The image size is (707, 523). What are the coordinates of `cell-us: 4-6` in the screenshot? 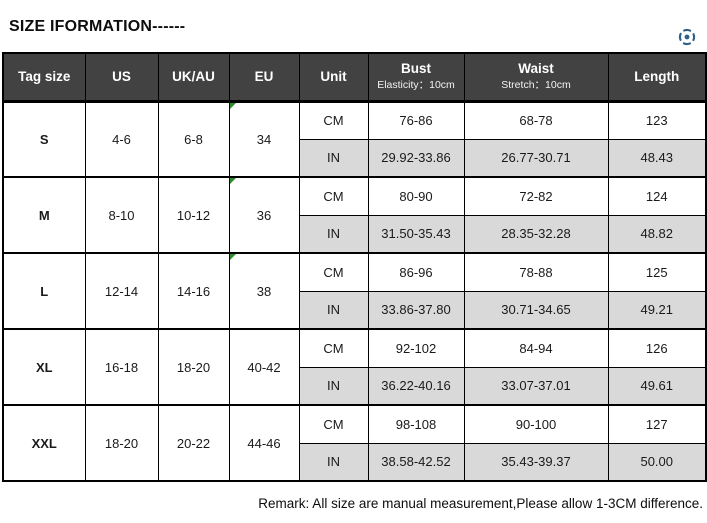 It's located at (121, 139).